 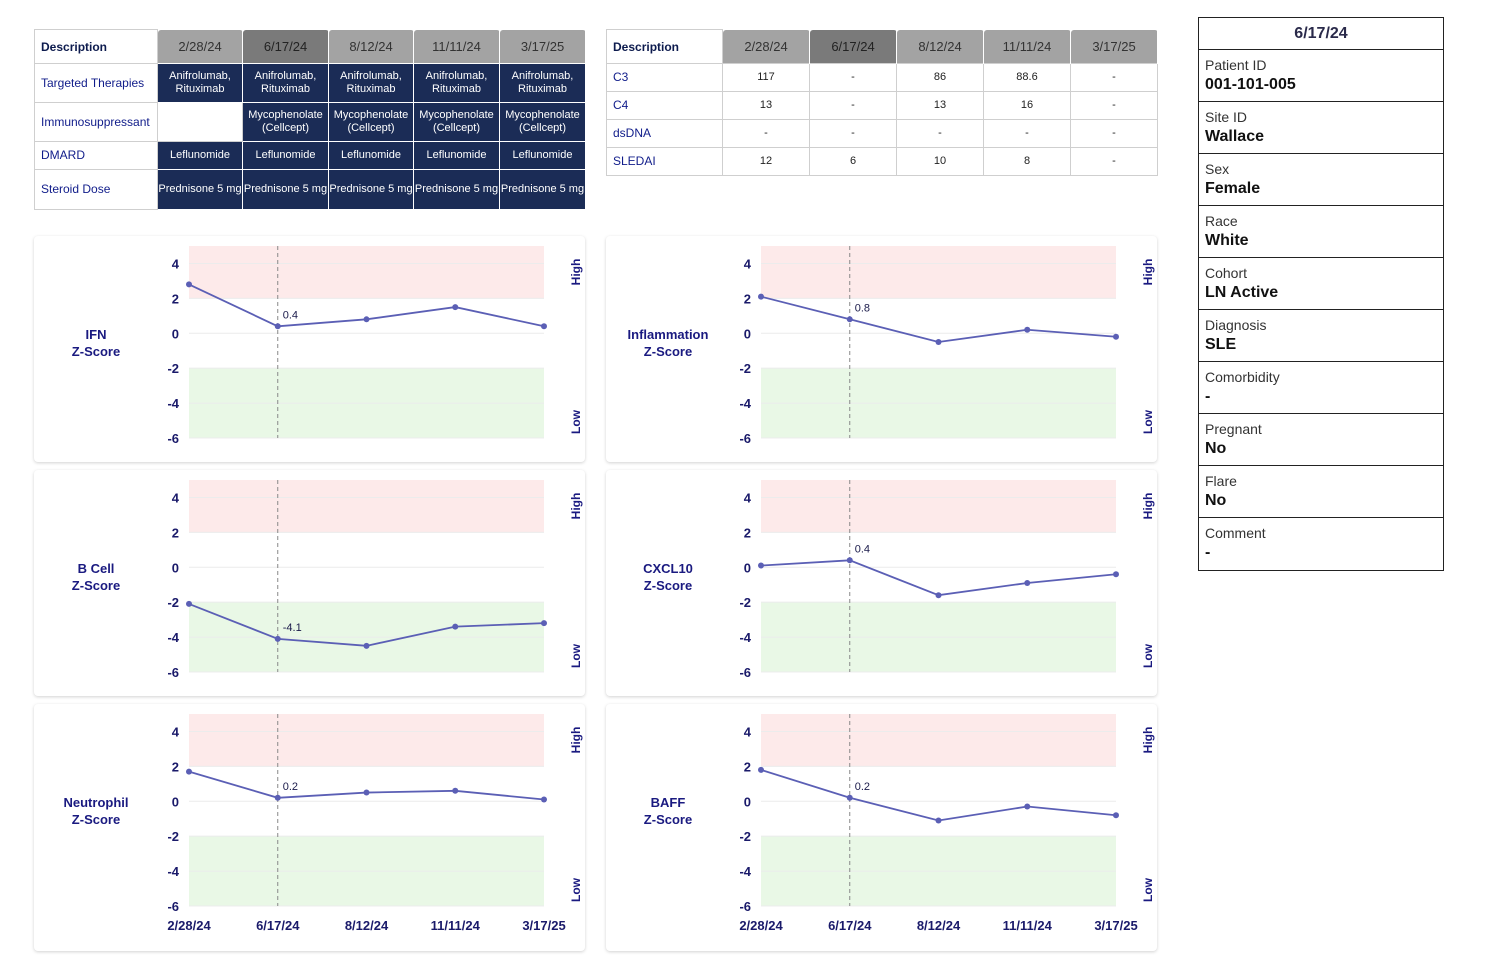 What do you see at coordinates (664, 77) in the screenshot?
I see `row-label: C3` at bounding box center [664, 77].